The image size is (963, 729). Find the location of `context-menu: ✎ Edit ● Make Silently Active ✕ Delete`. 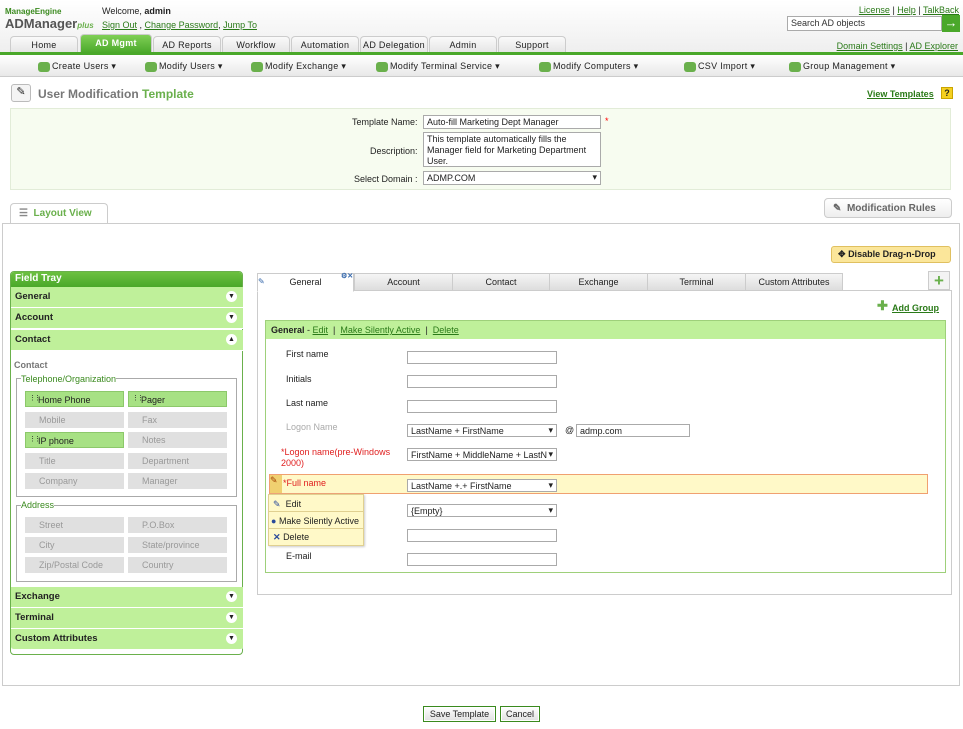

context-menu: ✎ Edit ● Make Silently Active ✕ Delete is located at coordinates (316, 520).